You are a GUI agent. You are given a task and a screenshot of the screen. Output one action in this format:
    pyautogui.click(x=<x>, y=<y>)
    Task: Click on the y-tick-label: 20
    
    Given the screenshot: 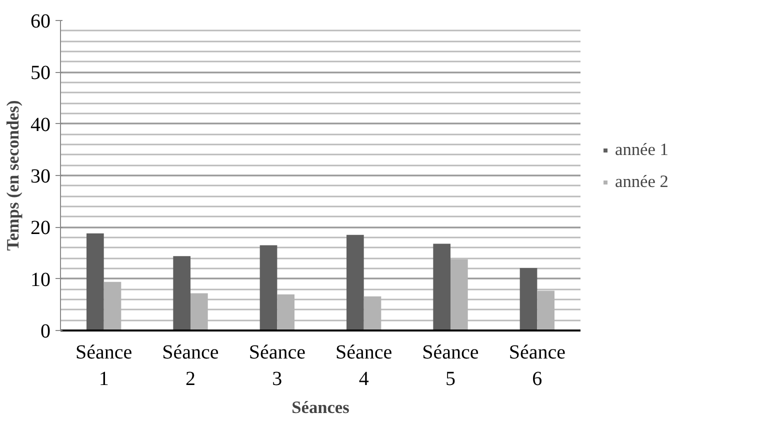 What is the action you would take?
    pyautogui.click(x=40, y=228)
    